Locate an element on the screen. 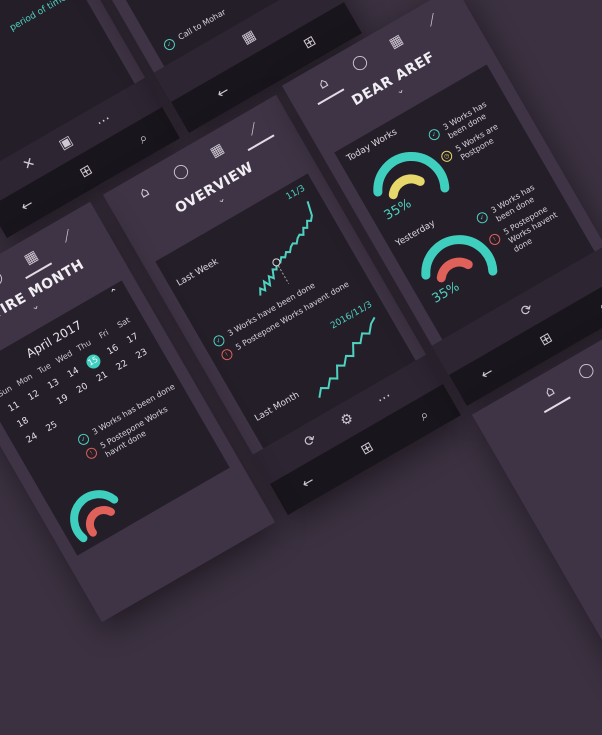  calendar-day: 23 is located at coordinates (142, 354).